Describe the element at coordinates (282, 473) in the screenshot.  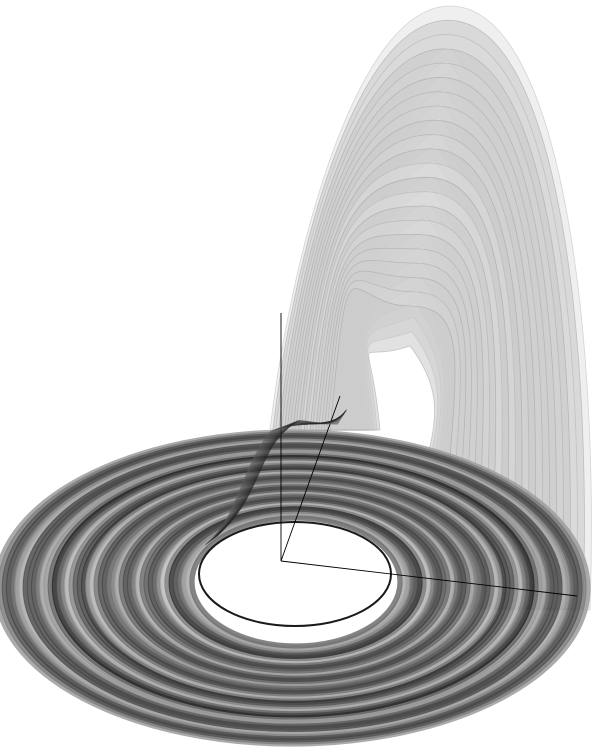
I see `fold-twist-strand` at that location.